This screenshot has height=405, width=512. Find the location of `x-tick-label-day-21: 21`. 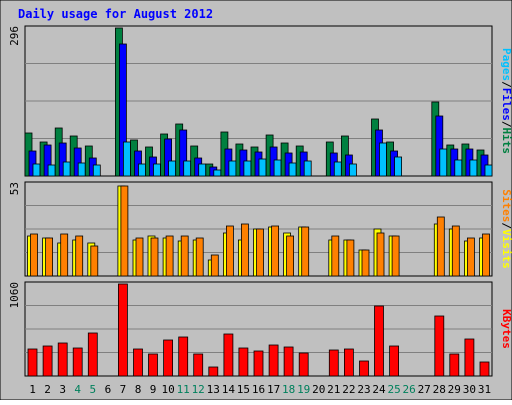

x-tick-label-day-21: 21 is located at coordinates (333, 389).